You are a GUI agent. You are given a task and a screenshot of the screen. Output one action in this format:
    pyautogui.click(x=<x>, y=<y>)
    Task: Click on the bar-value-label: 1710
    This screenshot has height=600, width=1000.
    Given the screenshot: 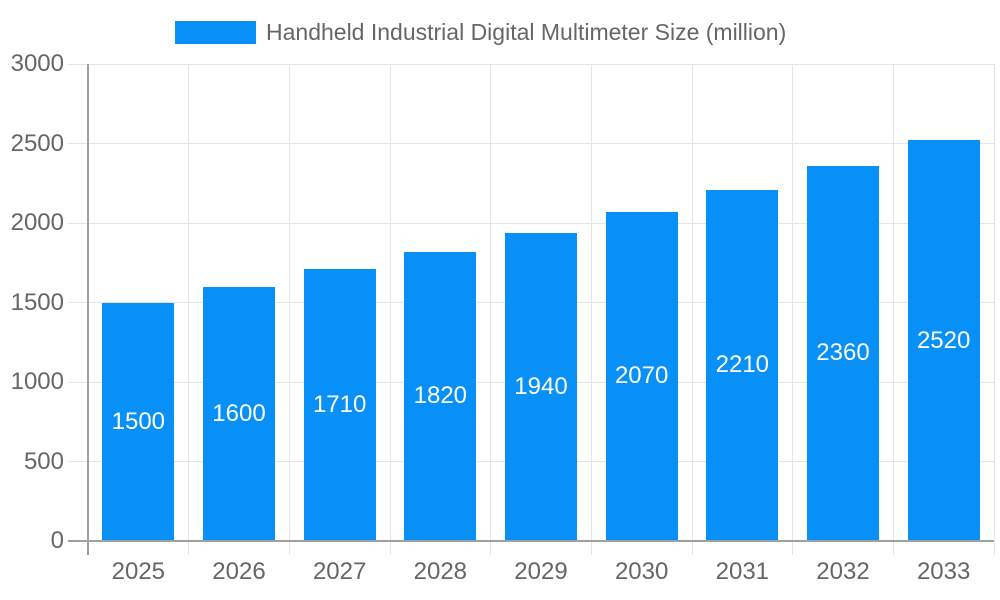 What is the action you would take?
    pyautogui.click(x=339, y=405)
    